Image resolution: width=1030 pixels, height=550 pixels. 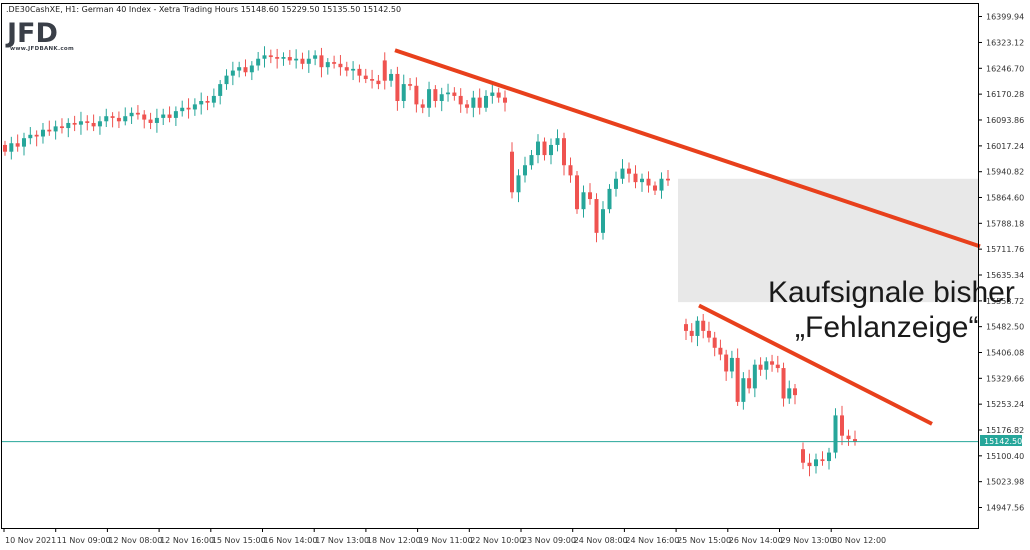 What do you see at coordinates (756, 540) in the screenshot?
I see `x-tick-label: 26 Nov 14:00` at bounding box center [756, 540].